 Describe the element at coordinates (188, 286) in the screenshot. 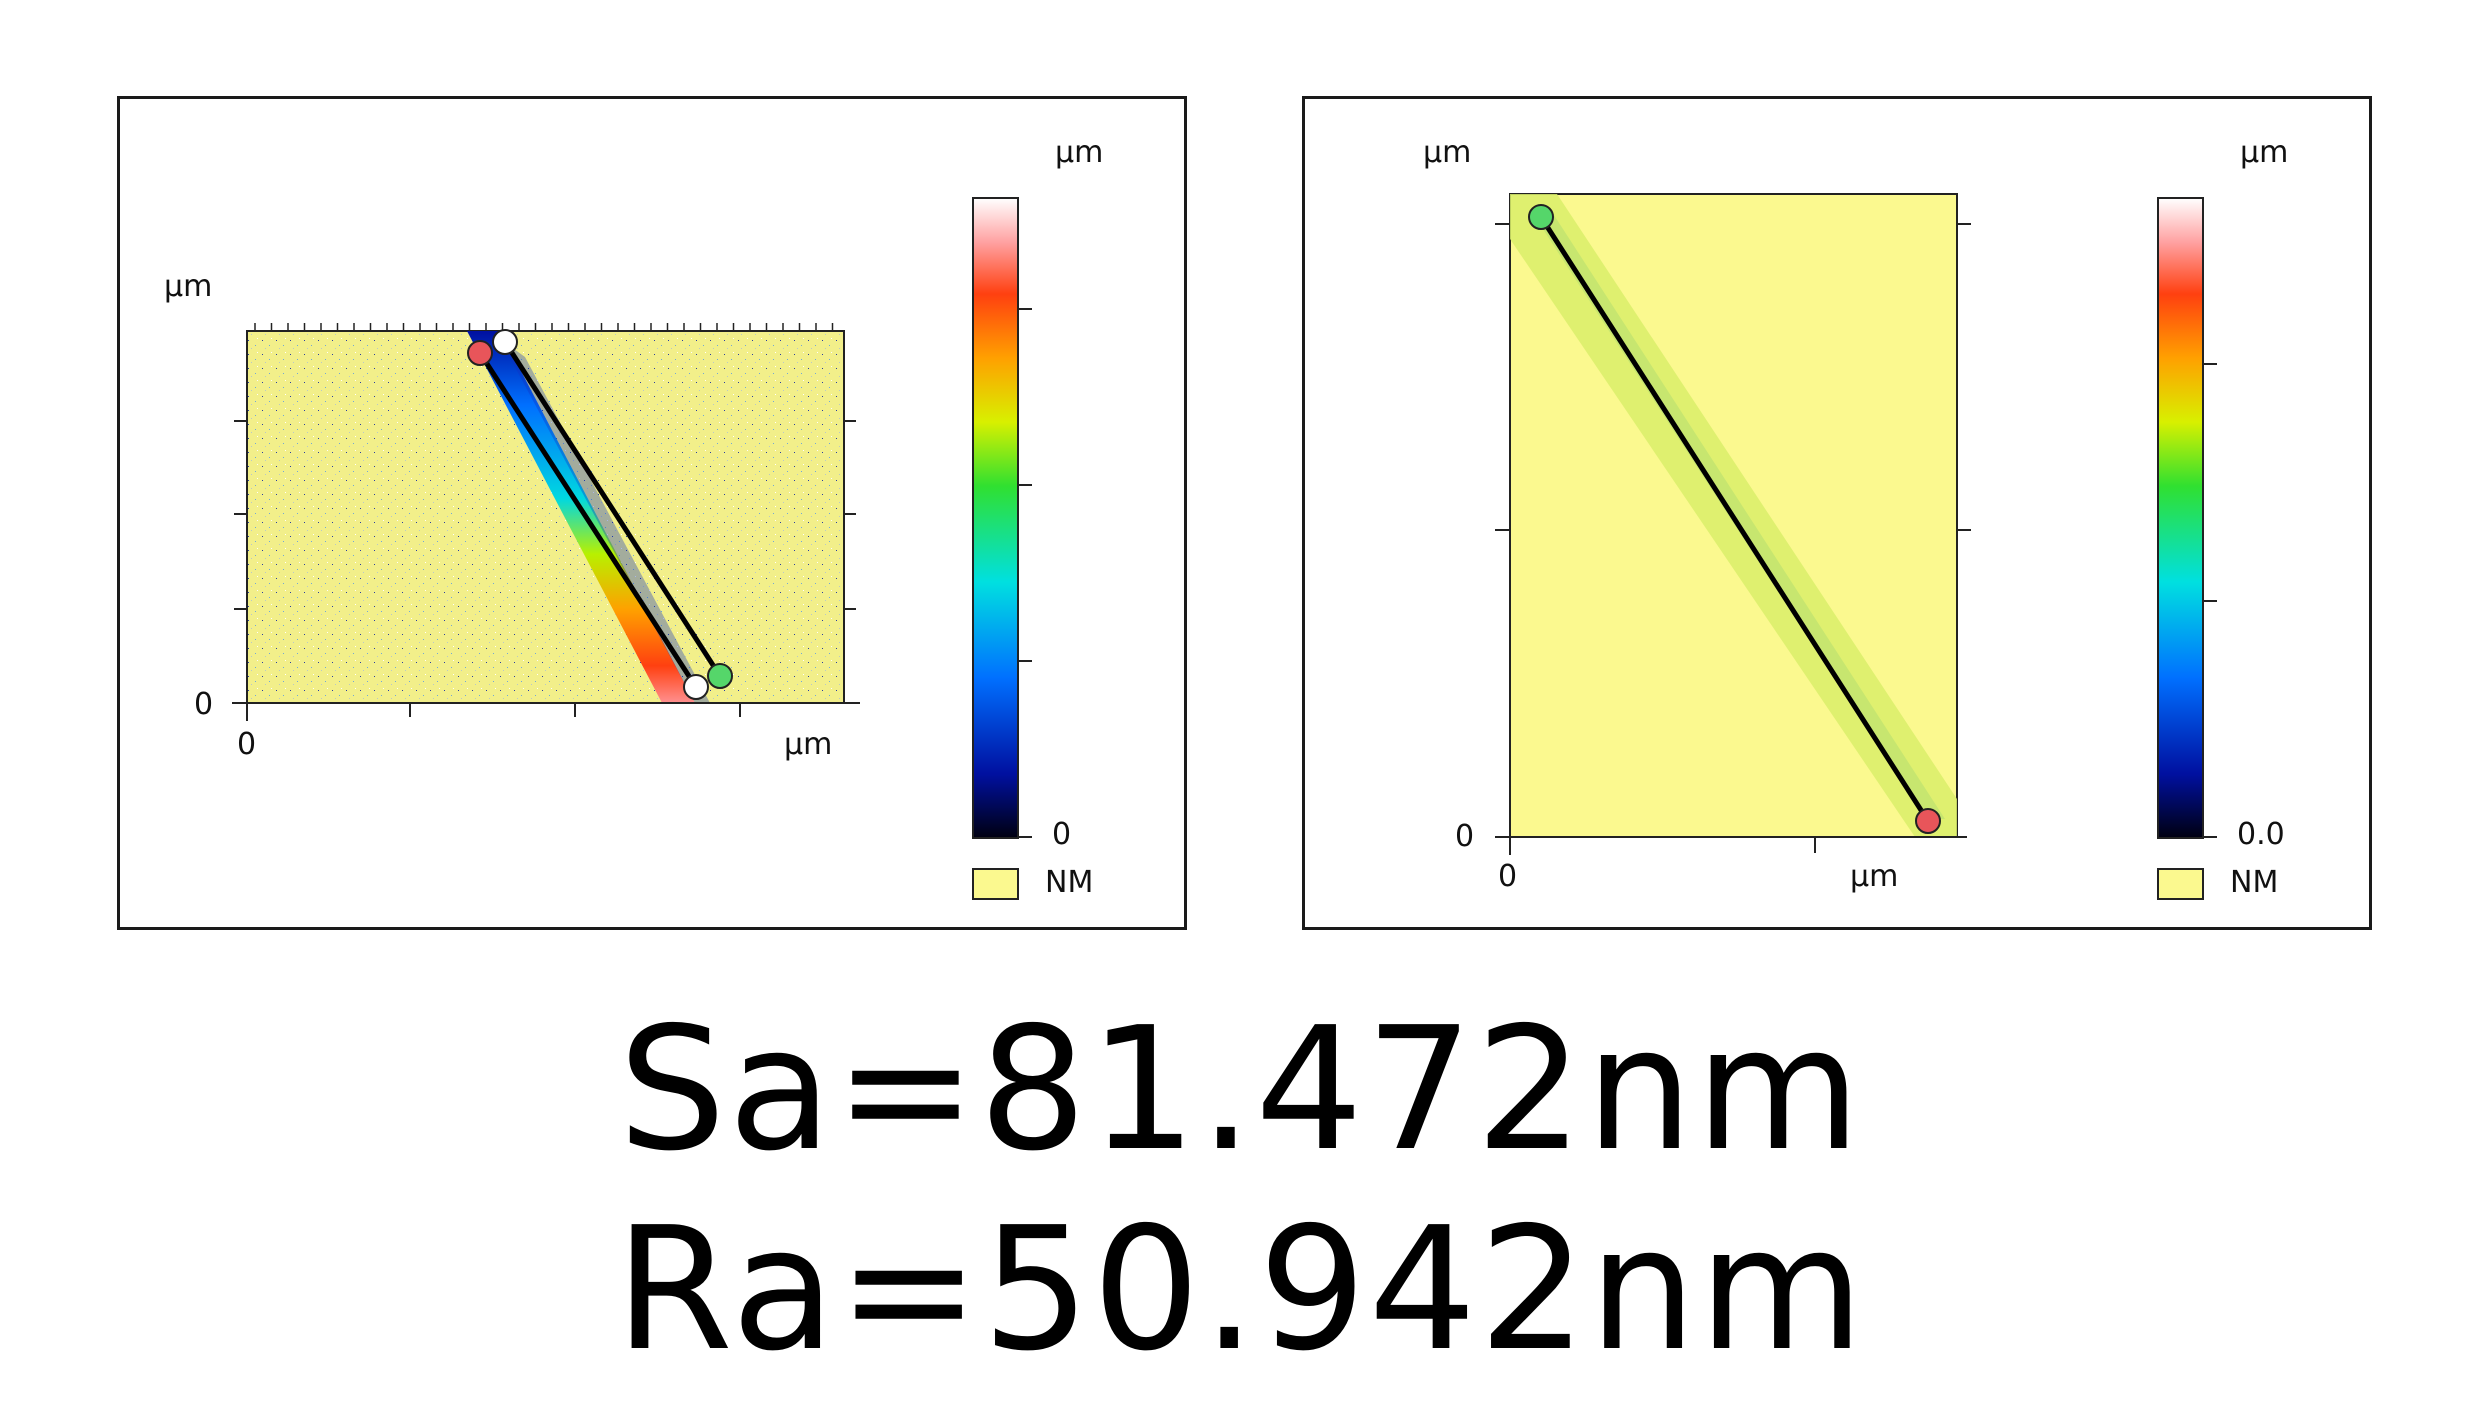

I see `left-y-unit: µm` at that location.